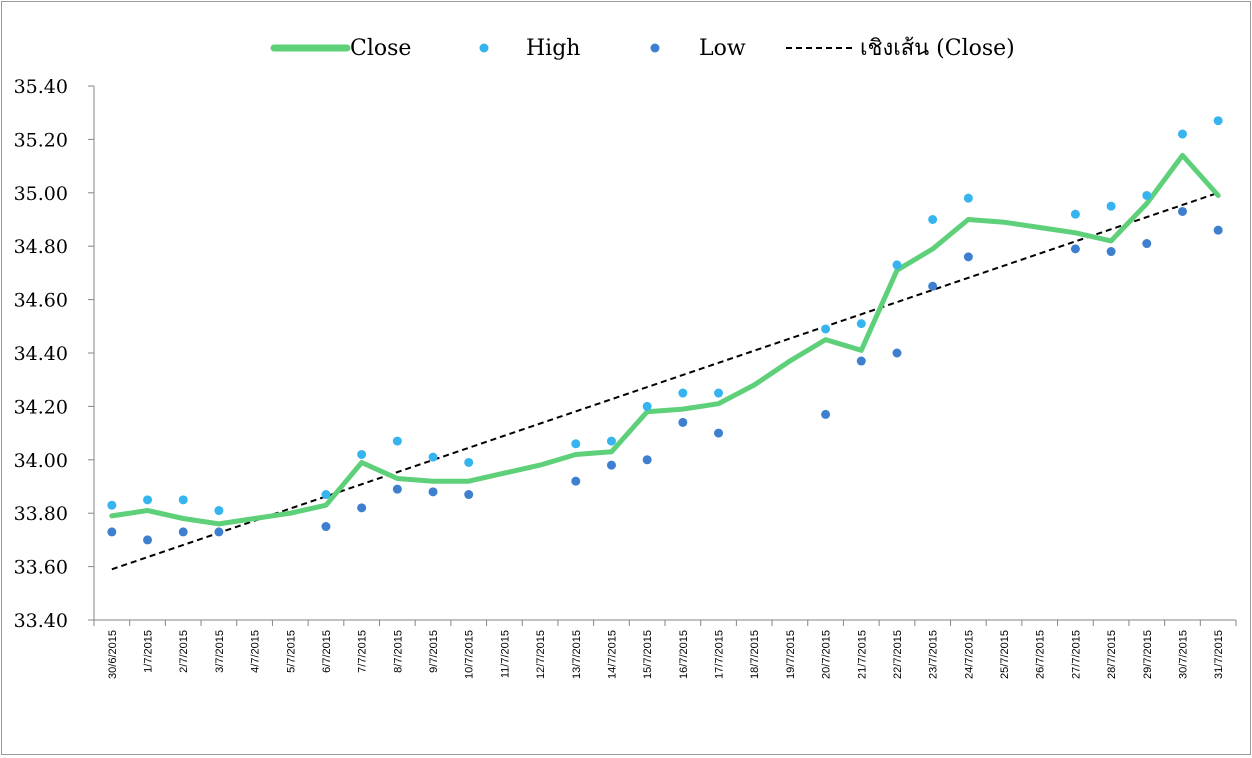 The height and width of the screenshot is (758, 1252). I want to click on x-tick-label: 17/7/2015, so click(720, 654).